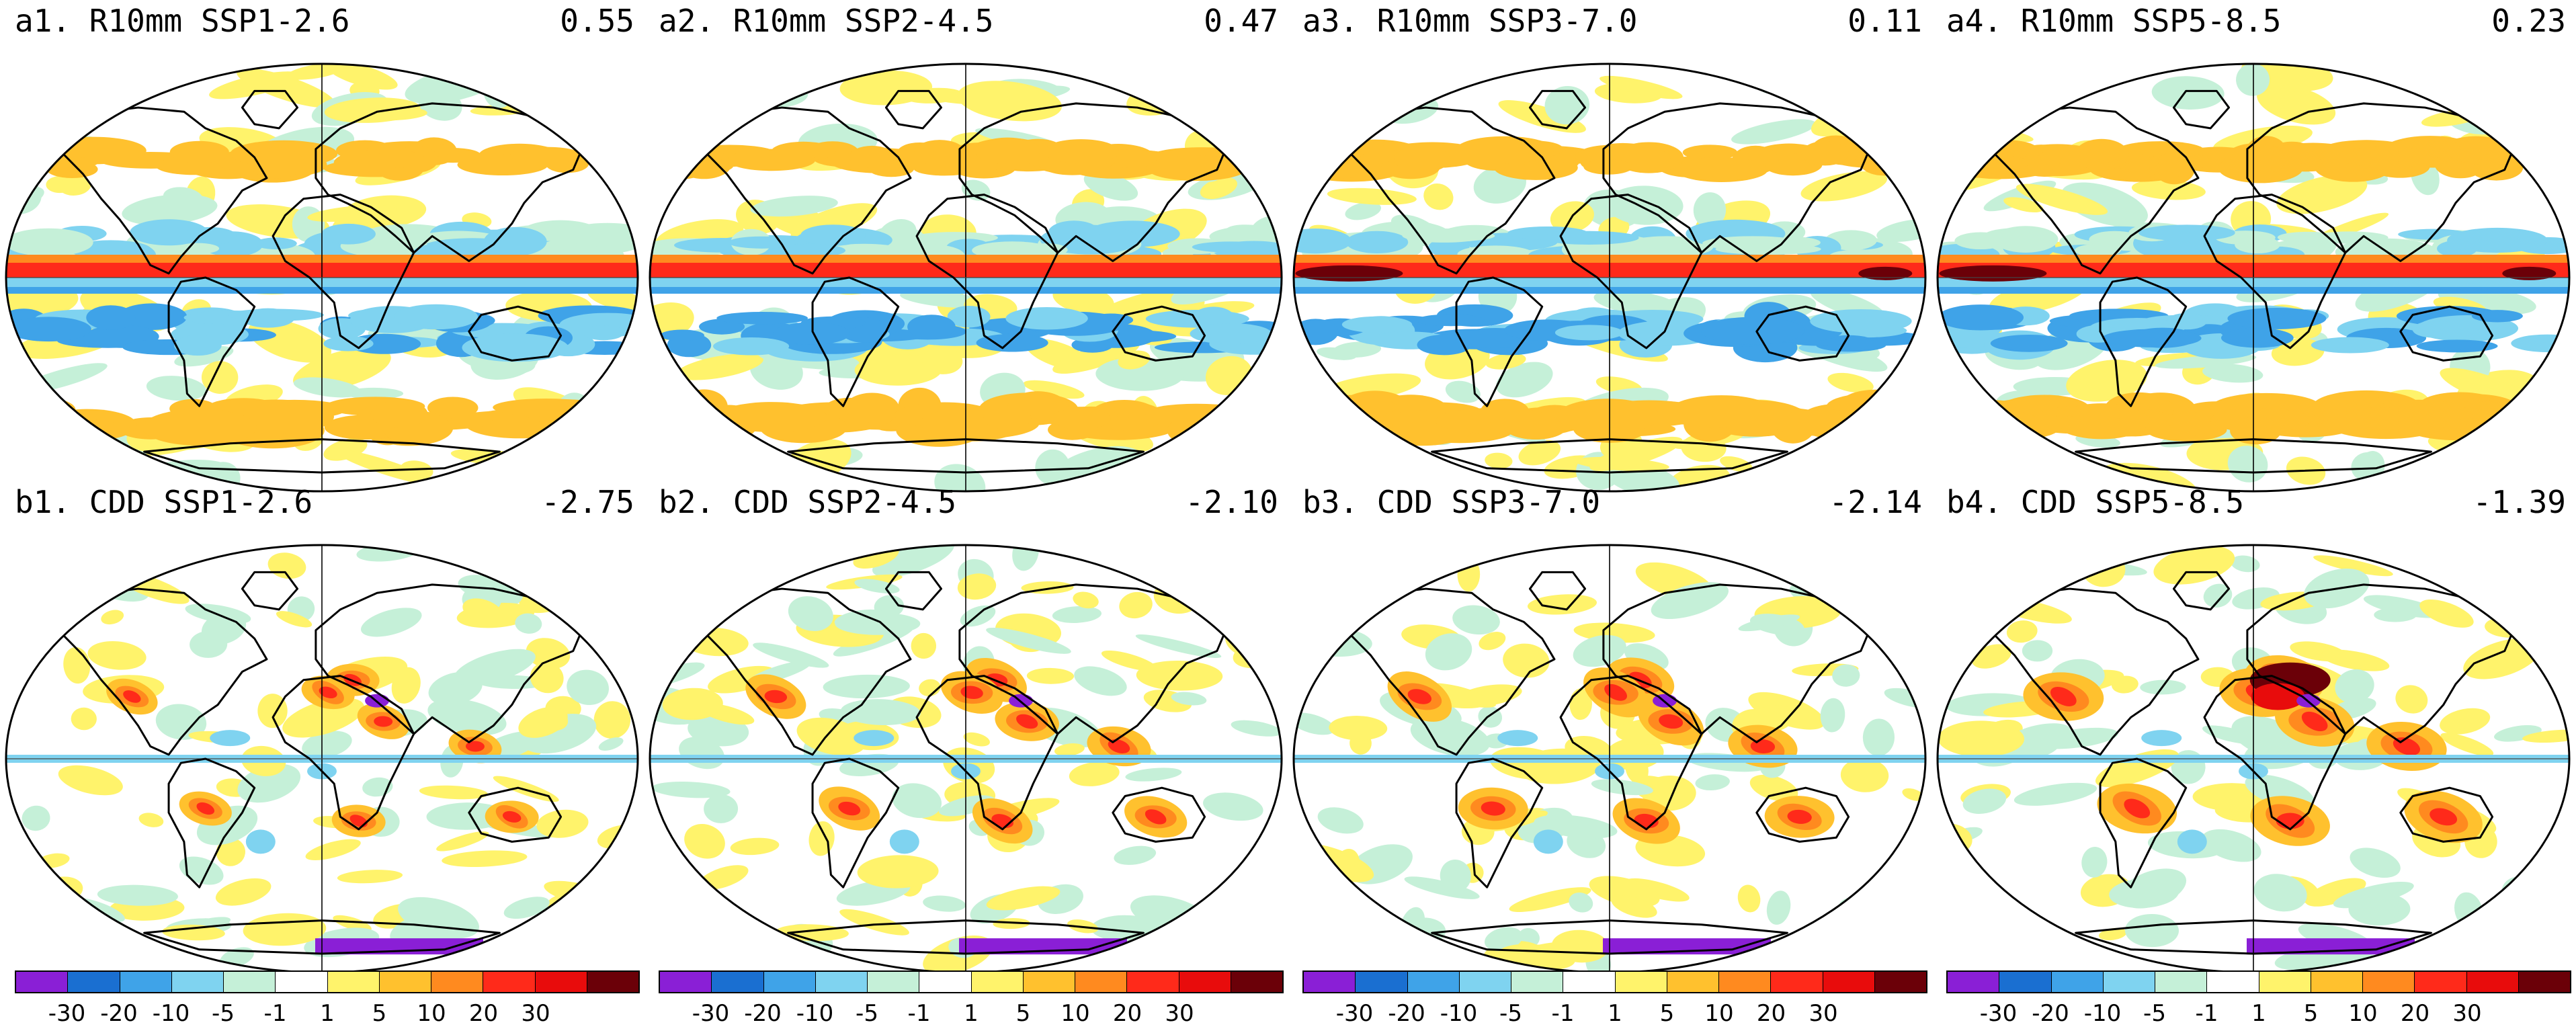 This screenshot has width=2576, height=1035. What do you see at coordinates (1875, 502) in the screenshot?
I see `panel-global-mean: -2.14` at bounding box center [1875, 502].